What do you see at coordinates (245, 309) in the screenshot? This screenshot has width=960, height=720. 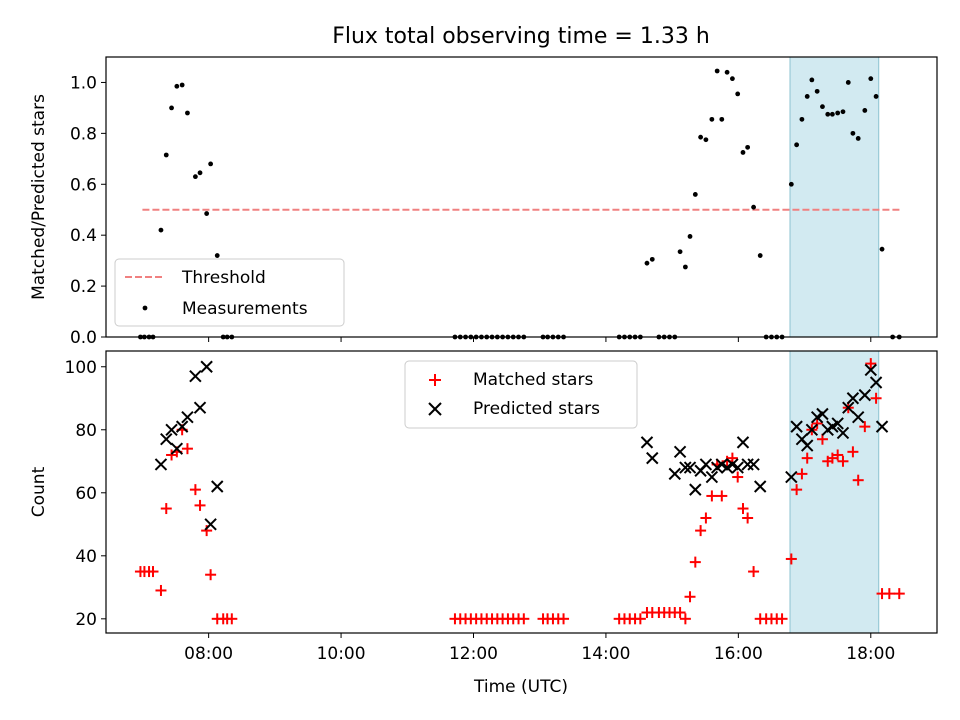 I see `legend-measurements-label: Measurements` at bounding box center [245, 309].